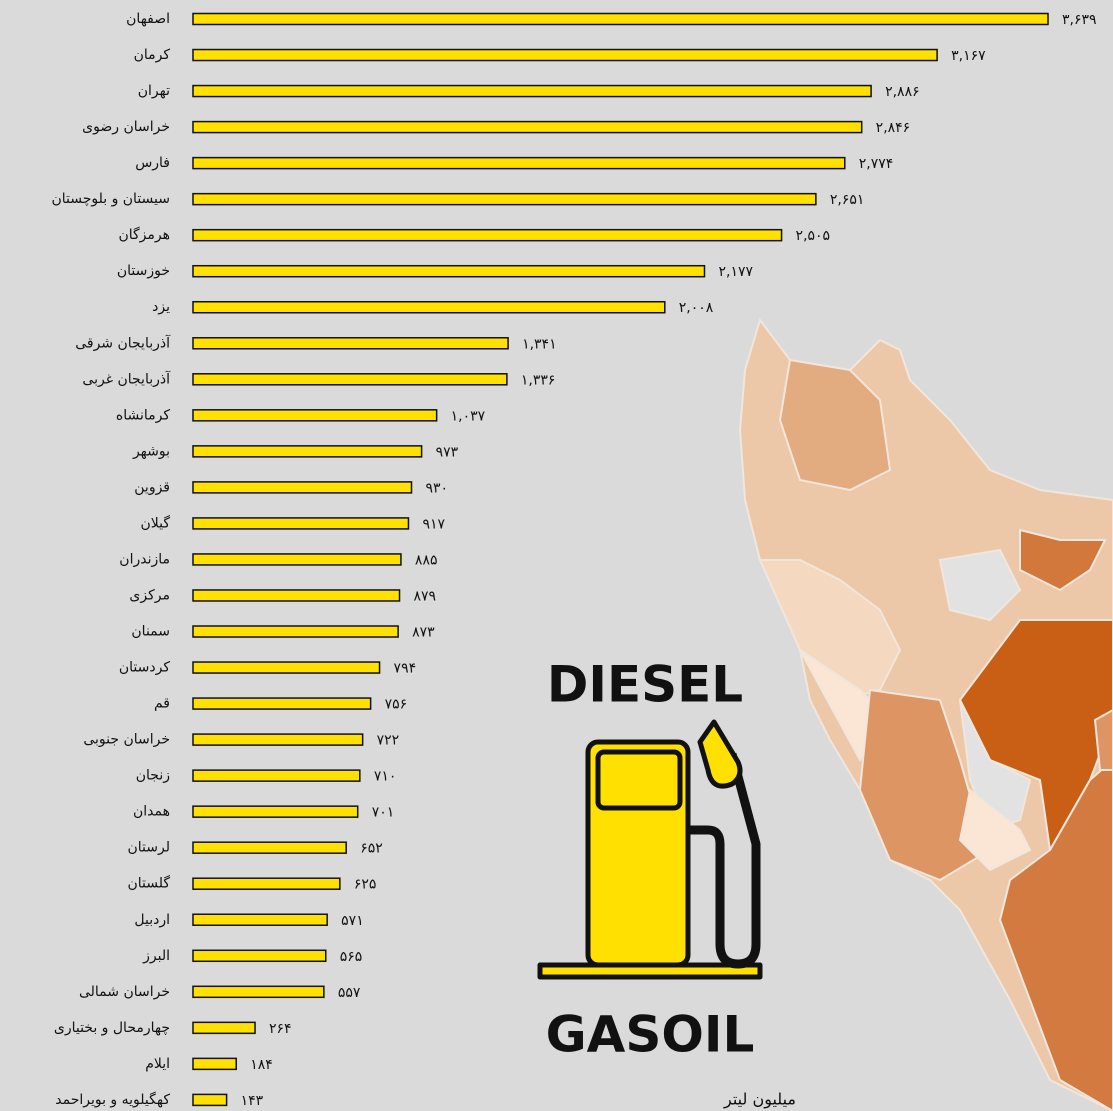  I want to click on category-label: بوشهر, so click(151, 451).